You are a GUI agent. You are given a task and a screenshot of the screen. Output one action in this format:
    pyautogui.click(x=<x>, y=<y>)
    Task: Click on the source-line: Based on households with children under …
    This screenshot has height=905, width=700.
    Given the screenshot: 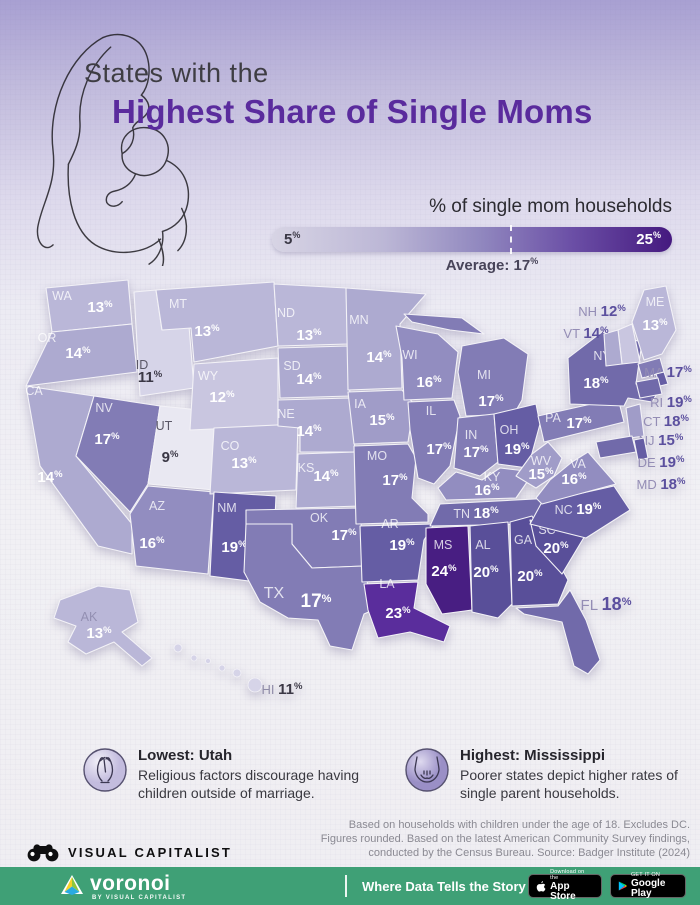 What is the action you would take?
    pyautogui.click(x=519, y=825)
    